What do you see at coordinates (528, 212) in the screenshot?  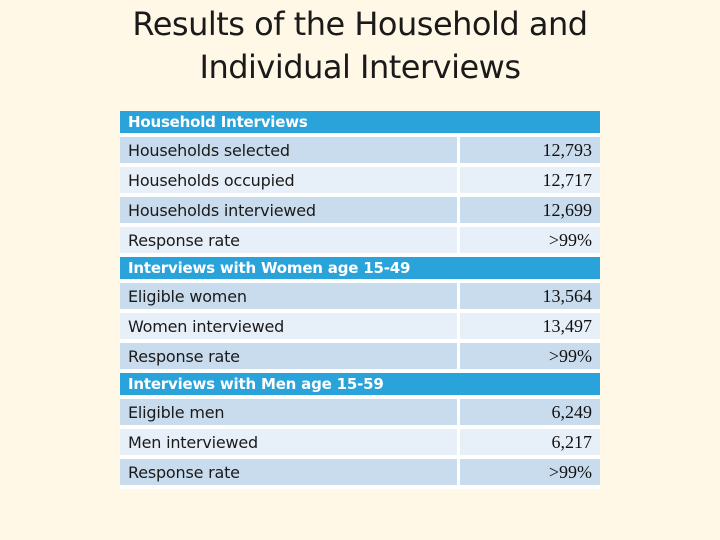 I see `row-value: 12,699` at bounding box center [528, 212].